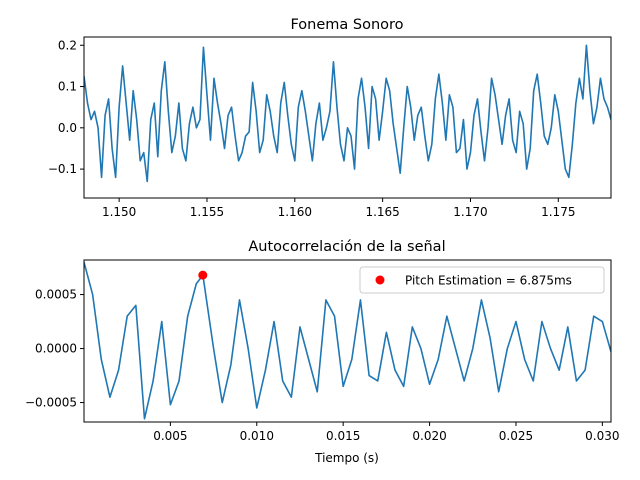 The image size is (640, 480). Describe the element at coordinates (470, 212) in the screenshot. I see `x-tick-label: 1.170` at that location.